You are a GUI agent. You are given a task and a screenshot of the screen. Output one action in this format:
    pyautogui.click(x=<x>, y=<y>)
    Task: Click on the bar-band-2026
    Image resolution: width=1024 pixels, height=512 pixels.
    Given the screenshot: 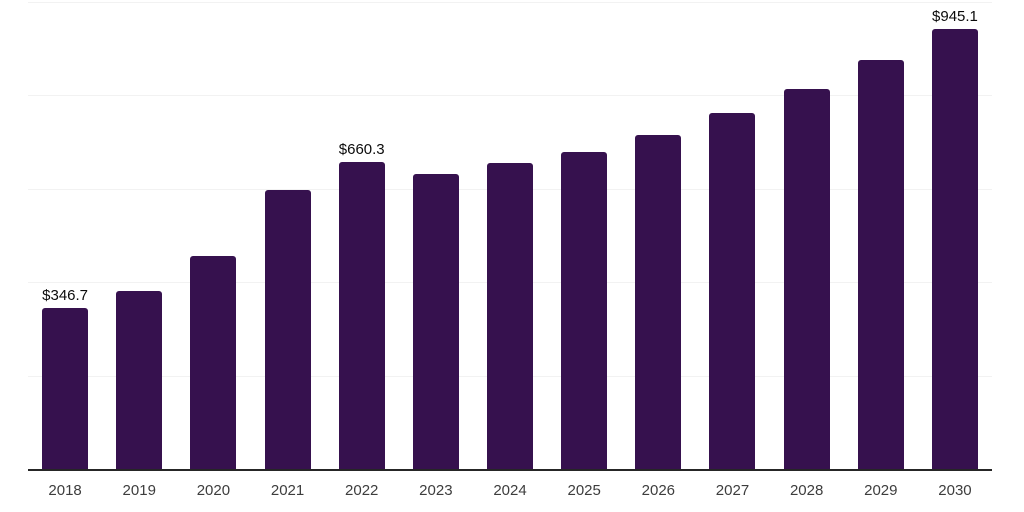 What is the action you would take?
    pyautogui.click(x=658, y=236)
    